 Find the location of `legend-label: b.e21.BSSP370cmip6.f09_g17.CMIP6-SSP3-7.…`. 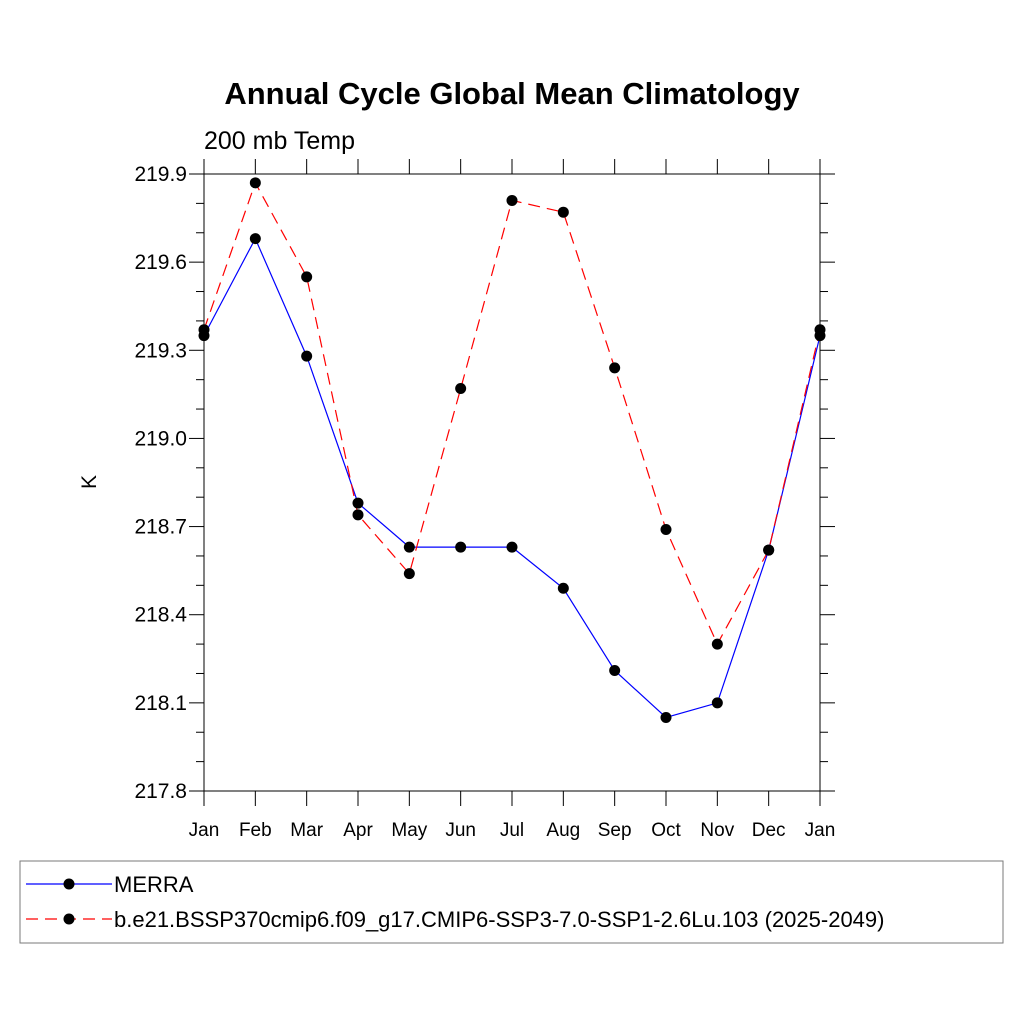

legend-label: b.e21.BSSP370cmip6.f09_g17.CMIP6-SSP3-7.… is located at coordinates (499, 919).